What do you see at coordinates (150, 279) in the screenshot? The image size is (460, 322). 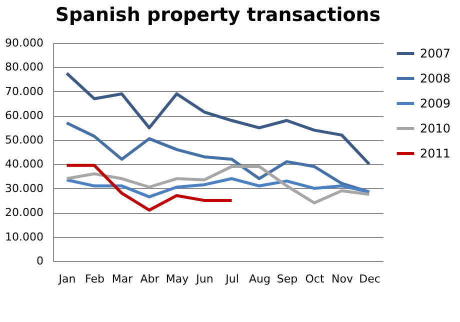 I see `x-tick-label: Abr` at bounding box center [150, 279].